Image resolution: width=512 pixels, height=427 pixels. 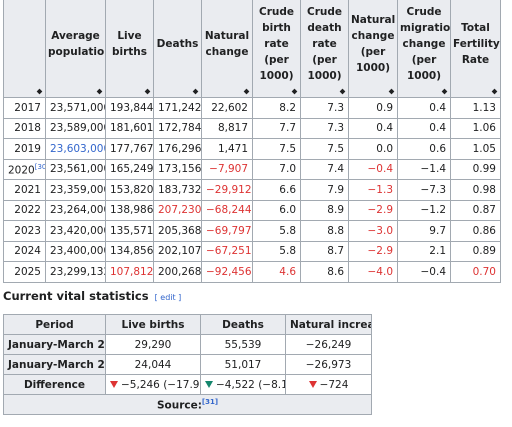 I want to click on year-cell: 2023, so click(x=24, y=231).